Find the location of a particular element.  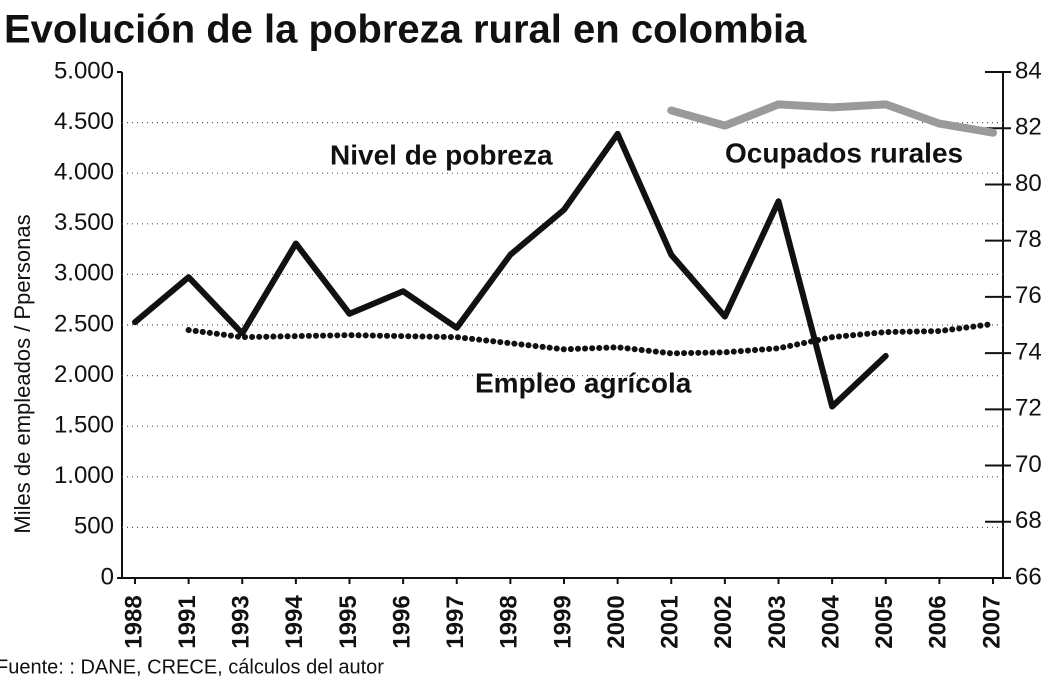

x-tick-label: 2007 is located at coordinates (991, 621).